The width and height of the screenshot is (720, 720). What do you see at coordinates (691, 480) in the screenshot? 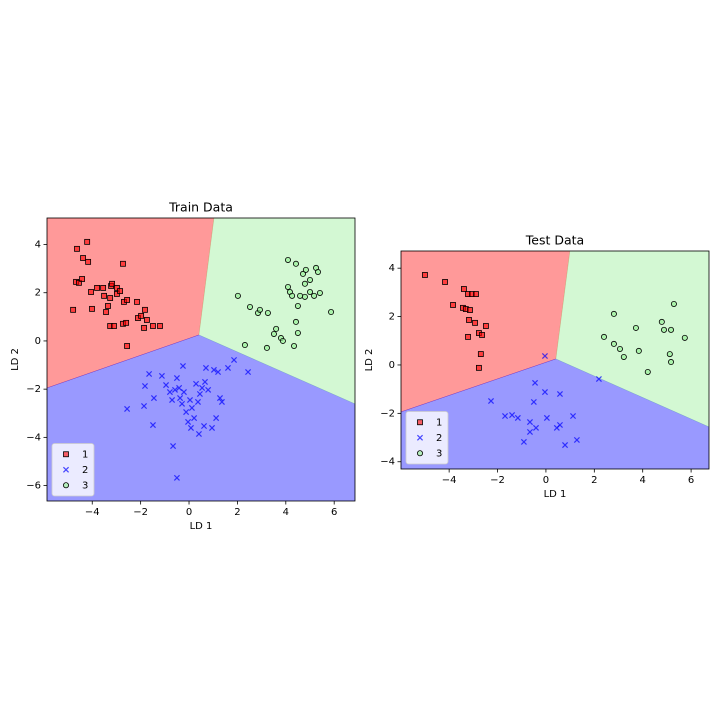
I see `x-tick-label: 6` at bounding box center [691, 480].